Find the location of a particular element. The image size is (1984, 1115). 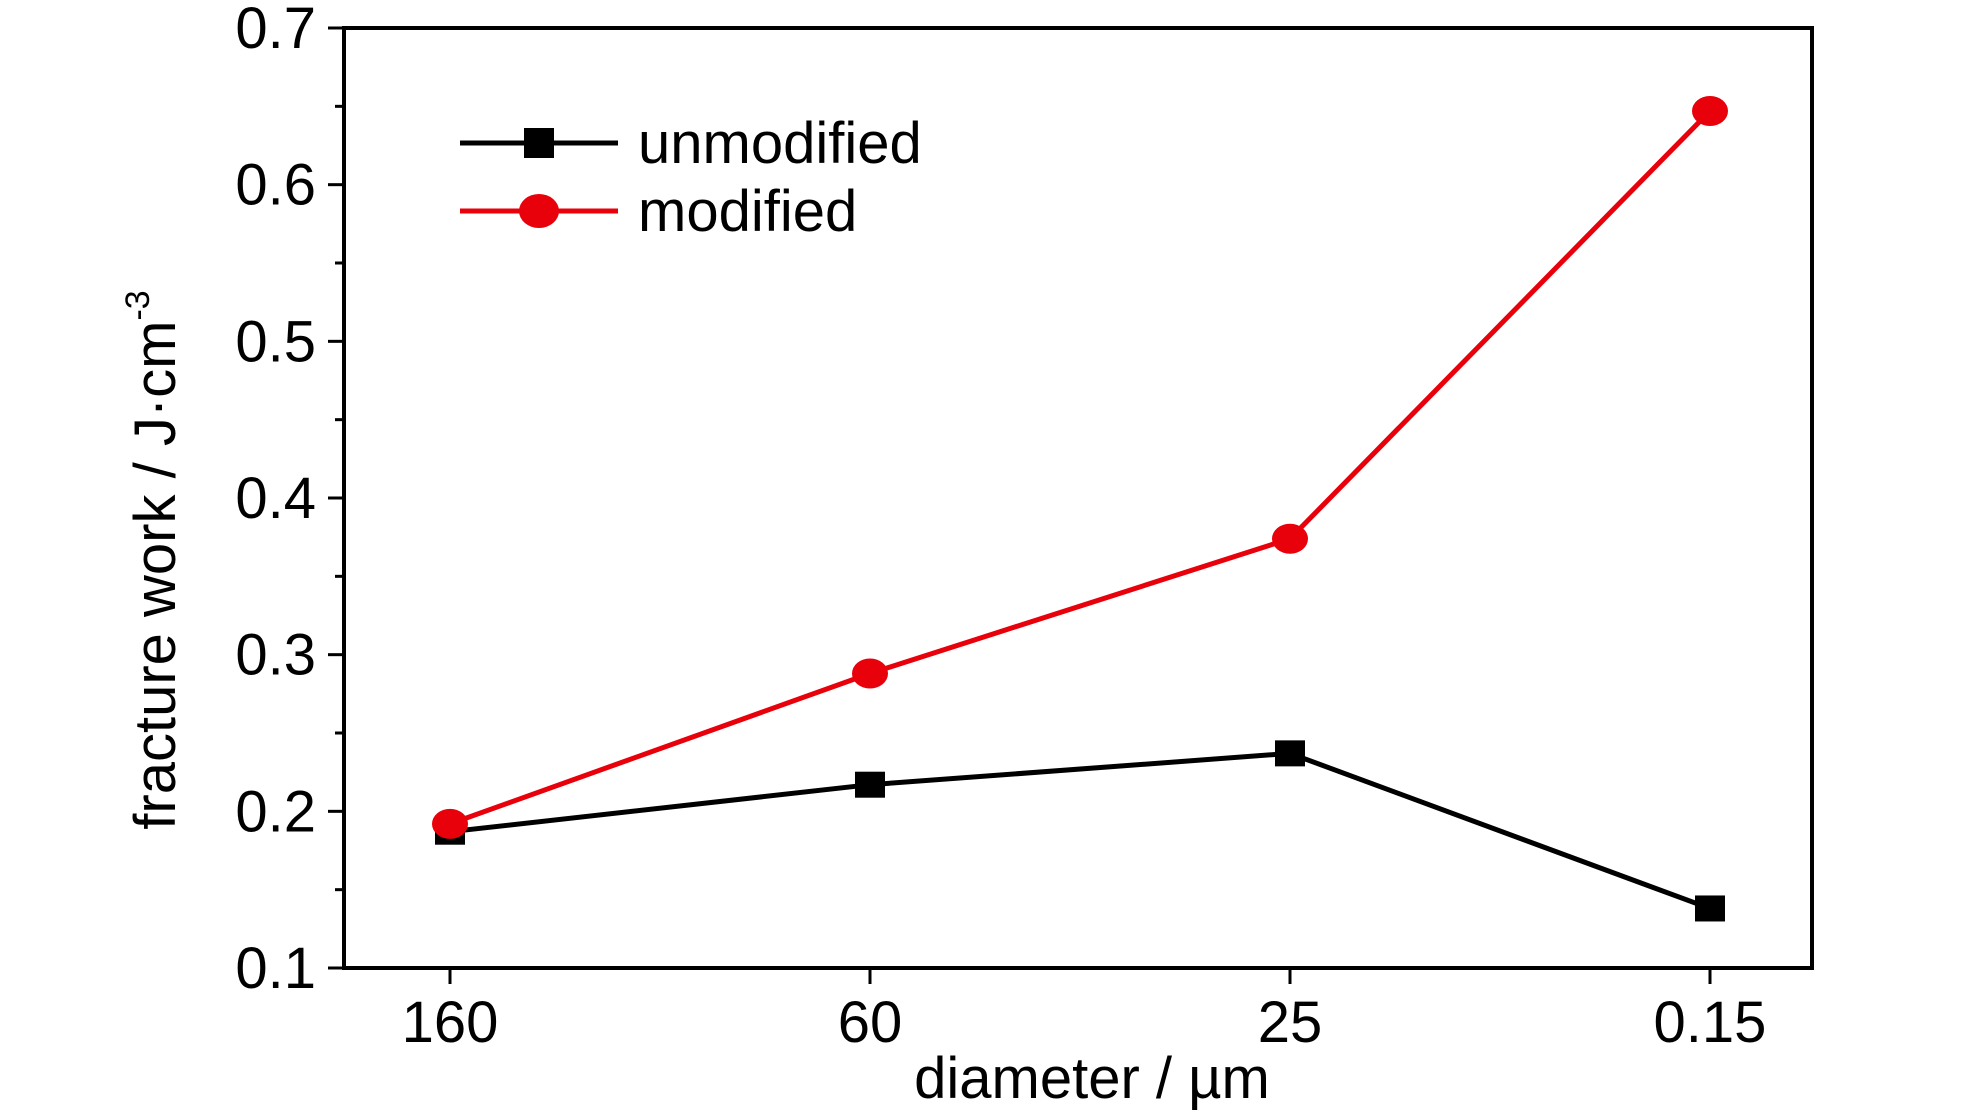

y-tick-label: 0.5 is located at coordinates (275, 341).